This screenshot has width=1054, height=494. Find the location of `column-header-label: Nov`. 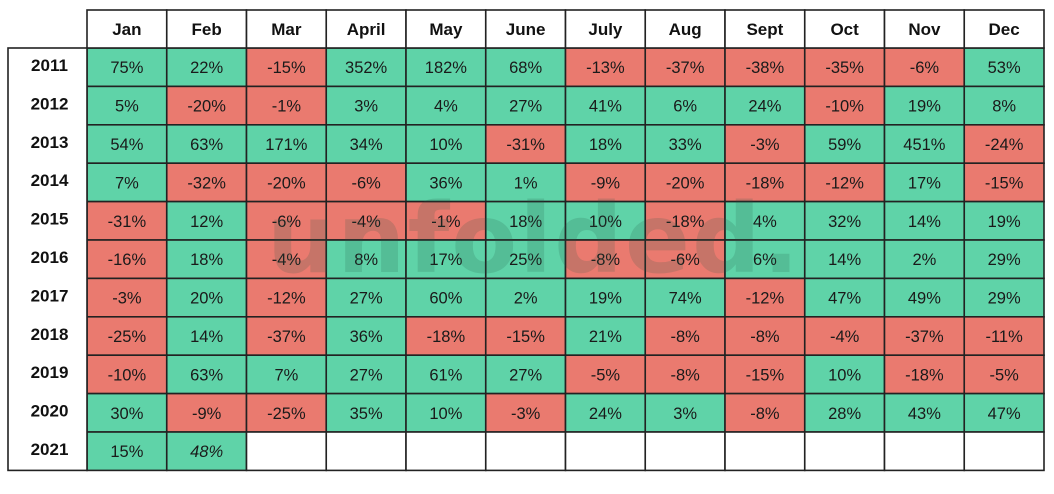

column-header-label: Nov is located at coordinates (924, 29).